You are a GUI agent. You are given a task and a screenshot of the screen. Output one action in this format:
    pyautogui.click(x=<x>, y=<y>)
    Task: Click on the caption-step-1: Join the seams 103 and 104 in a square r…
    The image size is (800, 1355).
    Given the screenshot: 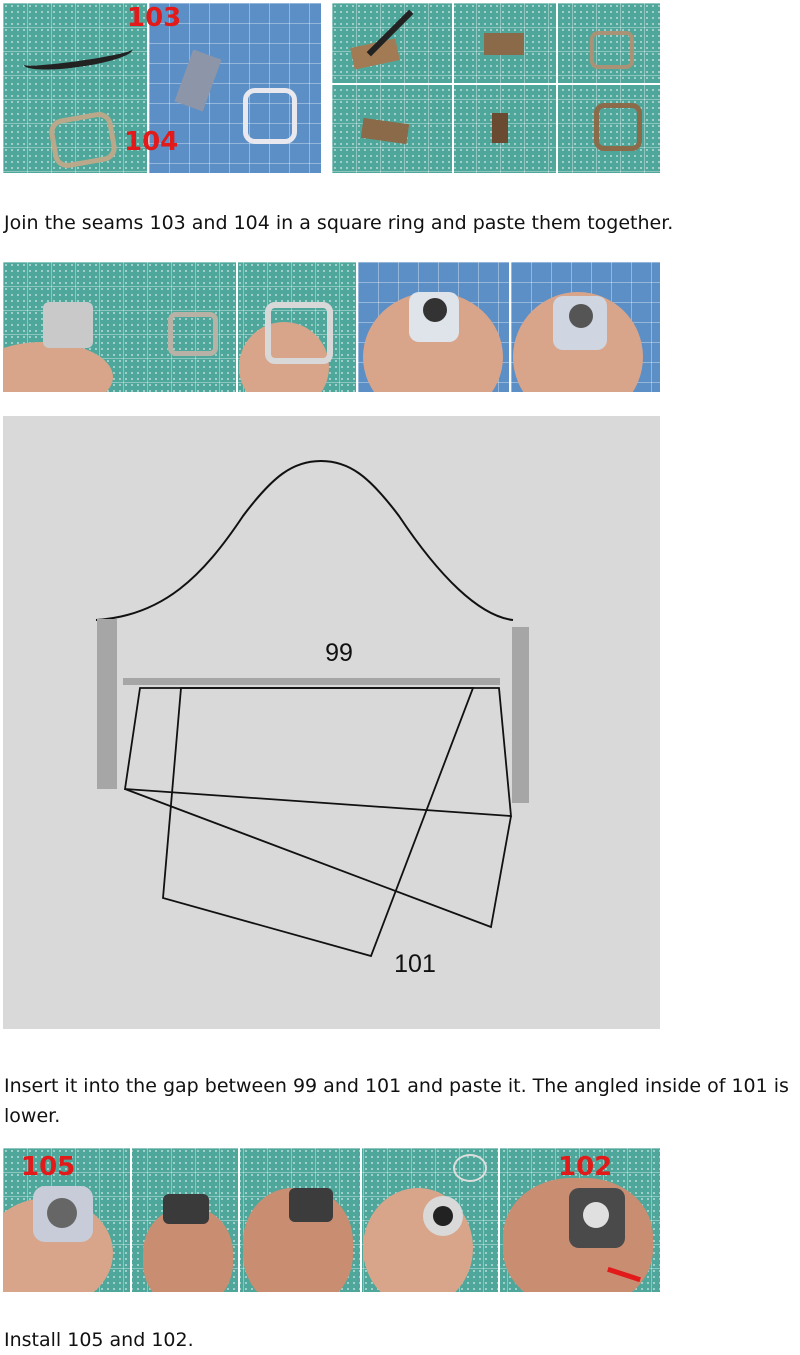 What is the action you would take?
    pyautogui.click(x=339, y=223)
    